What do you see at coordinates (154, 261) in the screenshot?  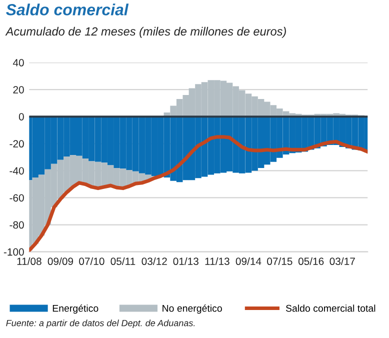 I see `x-tick-label: 03/12` at bounding box center [154, 261].